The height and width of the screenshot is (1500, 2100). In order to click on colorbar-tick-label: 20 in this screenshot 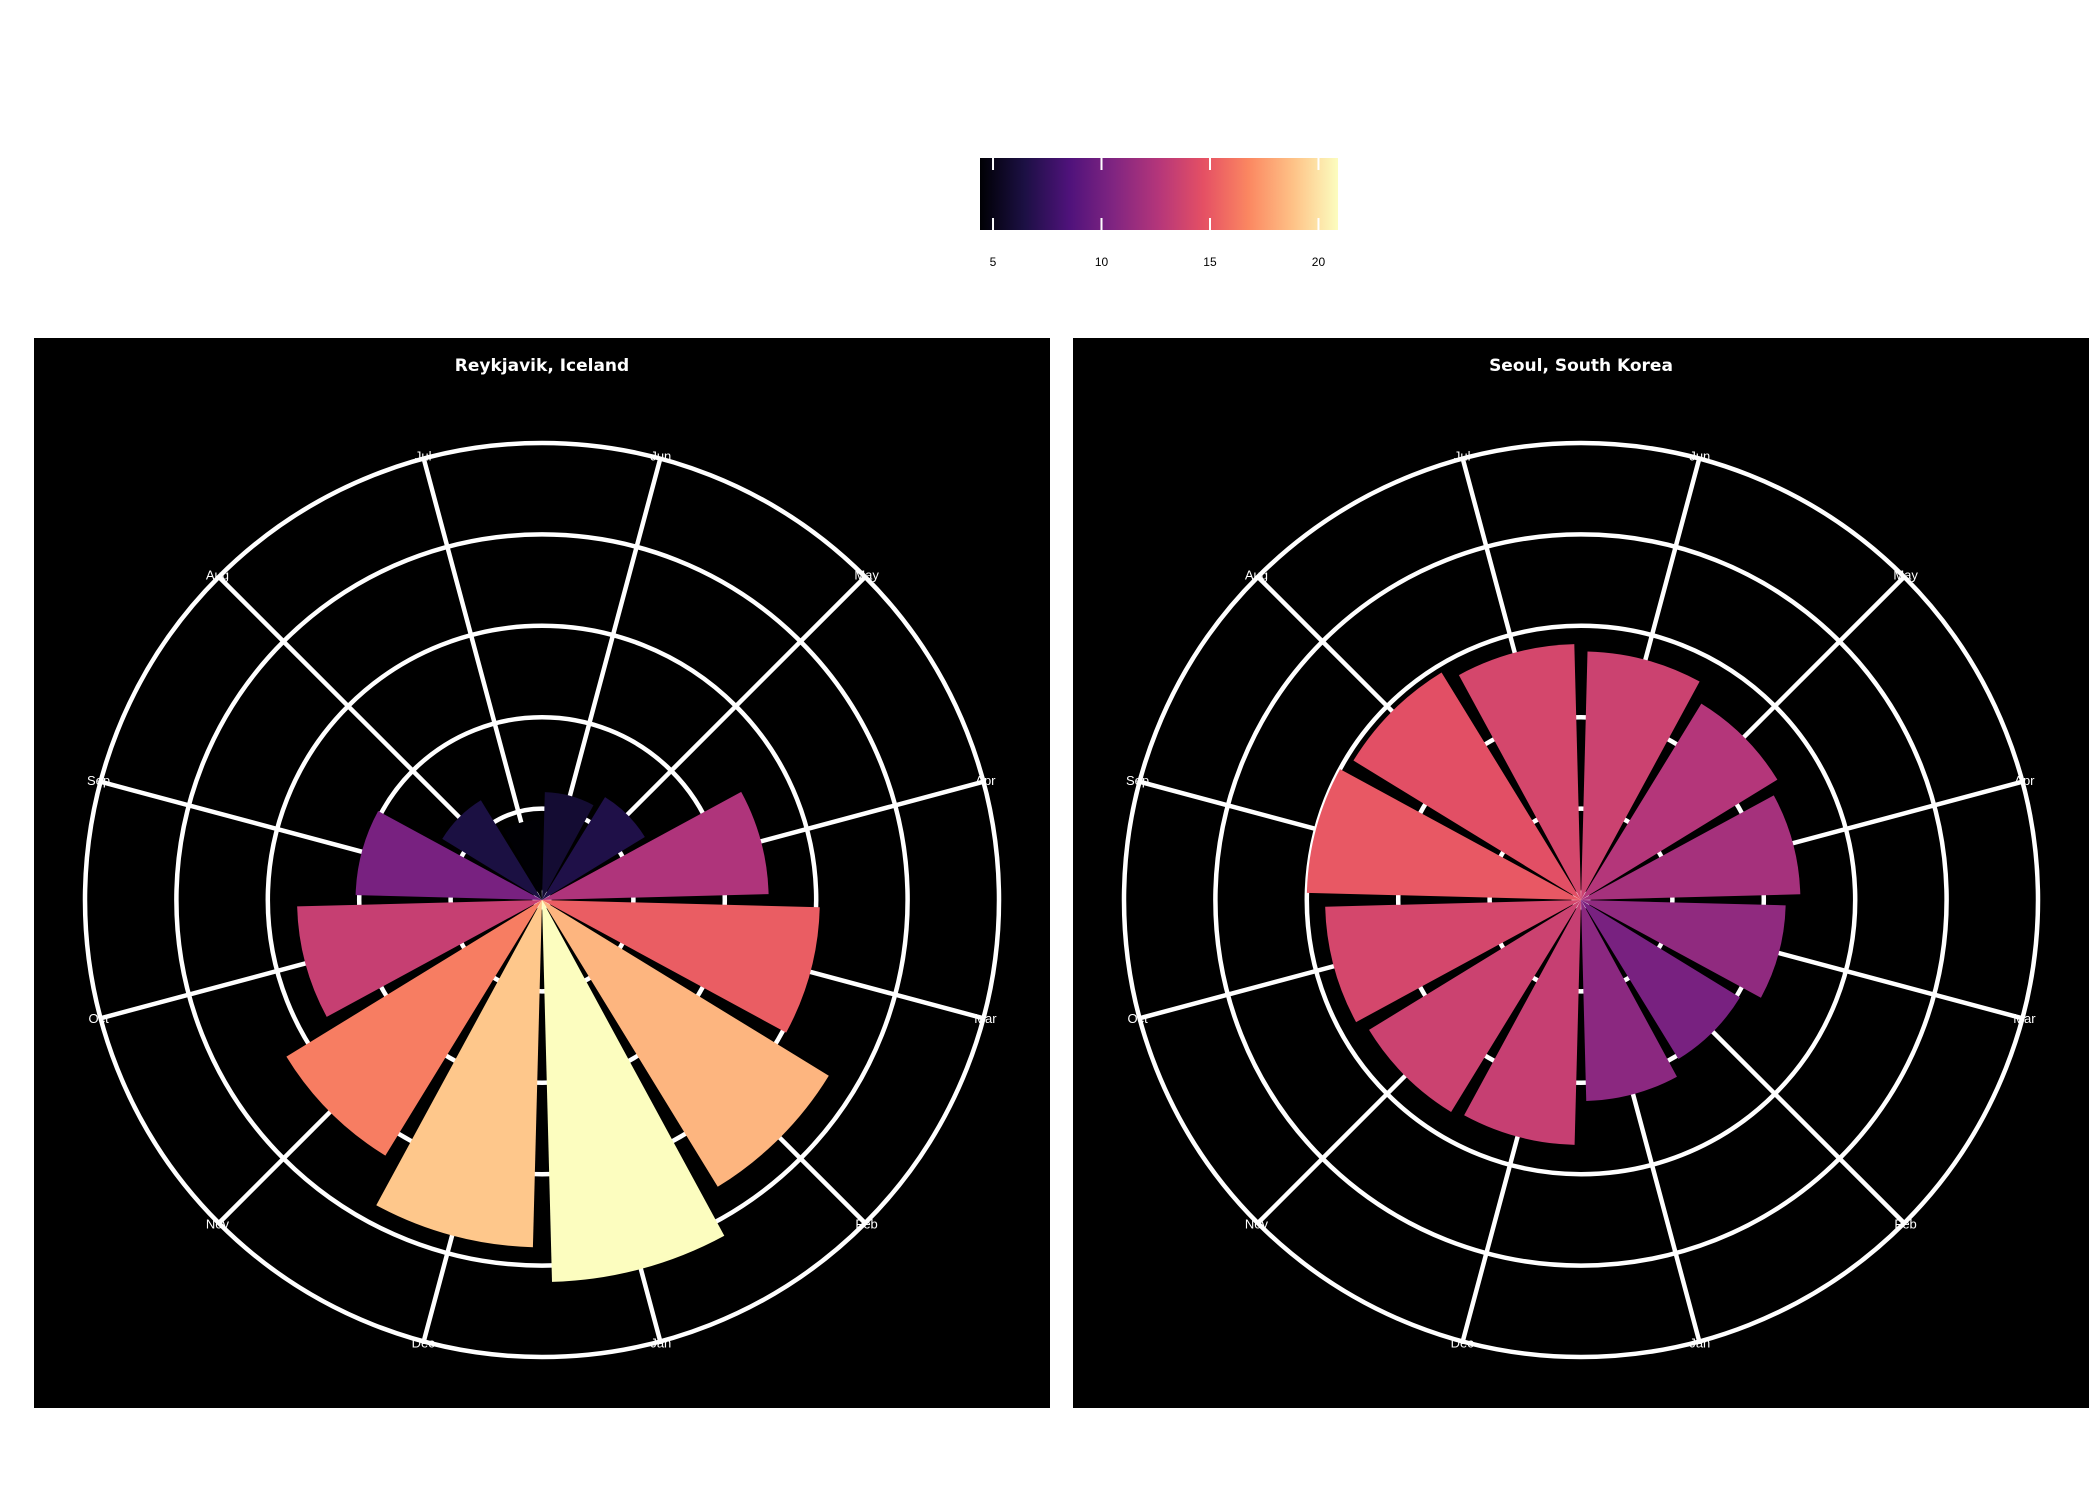, I will do `click(1319, 262)`.